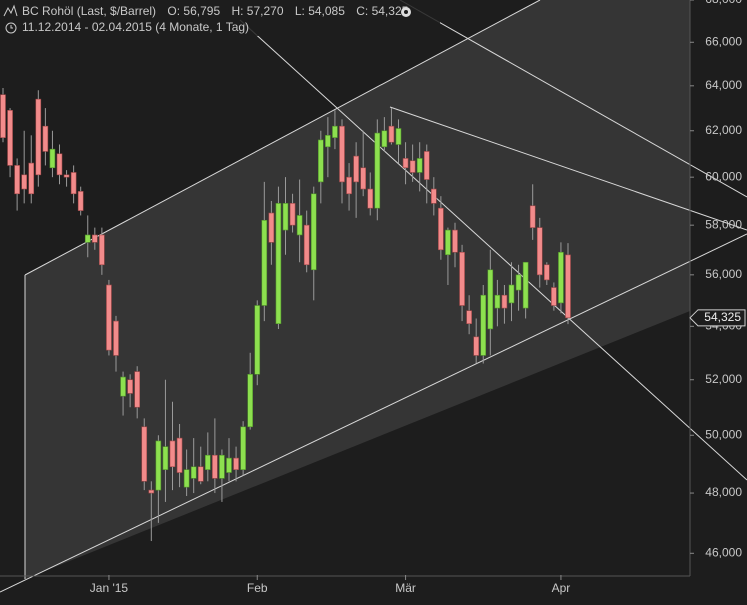 This screenshot has width=747, height=605. What do you see at coordinates (723, 224) in the screenshot?
I see `y-tick-label: 58,000` at bounding box center [723, 224].